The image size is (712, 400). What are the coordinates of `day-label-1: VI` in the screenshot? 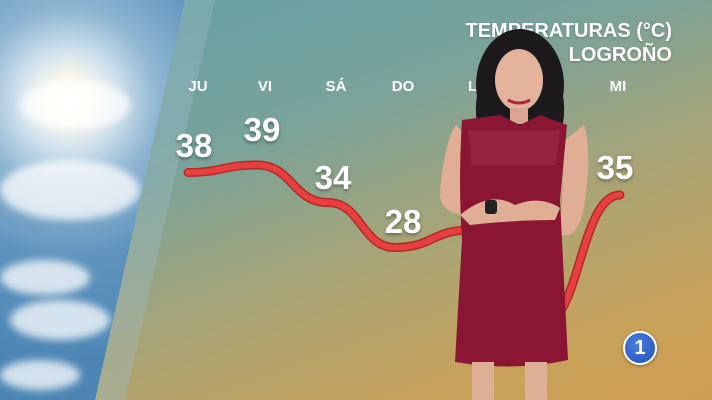 It's located at (265, 86).